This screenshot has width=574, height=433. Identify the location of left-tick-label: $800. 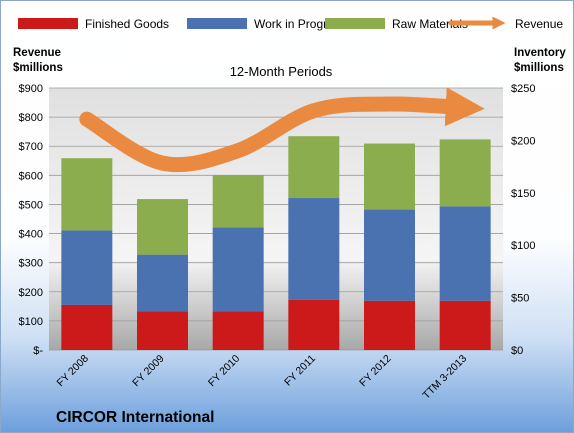
(31, 118).